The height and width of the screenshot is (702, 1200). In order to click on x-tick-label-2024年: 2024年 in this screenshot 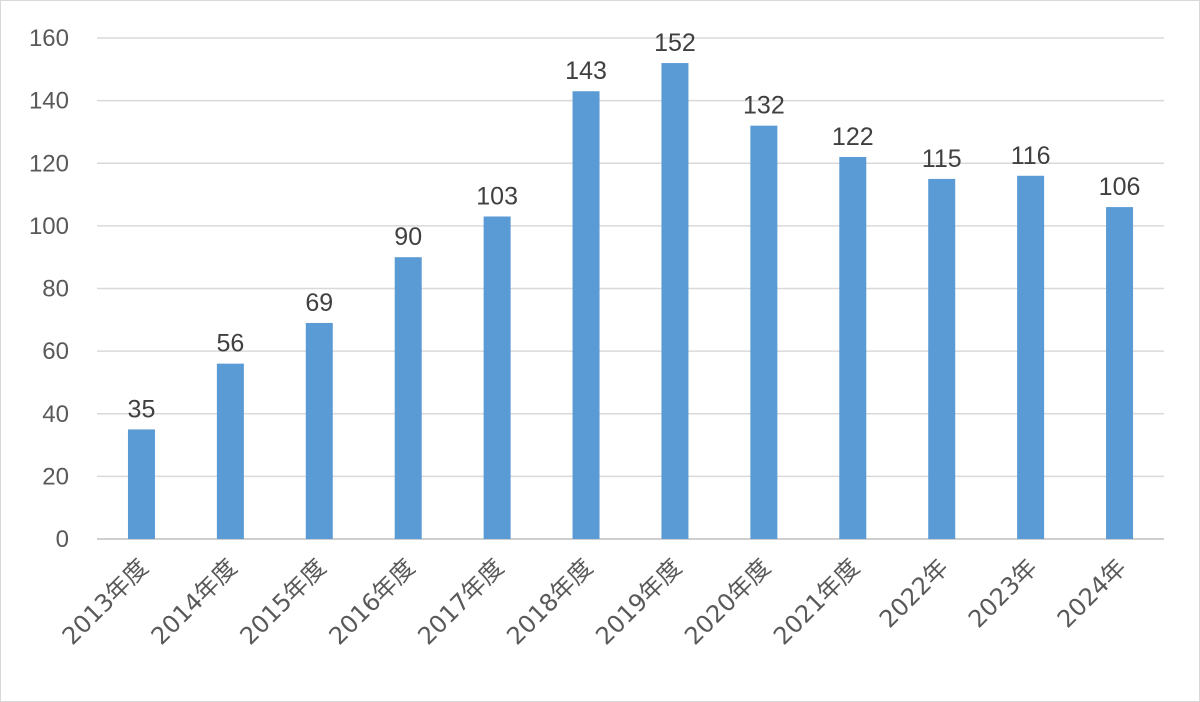, I will do `click(1092, 593)`.